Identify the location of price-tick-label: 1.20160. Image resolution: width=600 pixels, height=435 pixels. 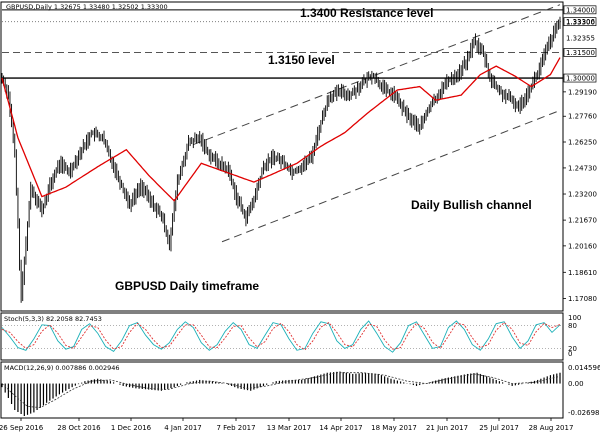
(582, 246).